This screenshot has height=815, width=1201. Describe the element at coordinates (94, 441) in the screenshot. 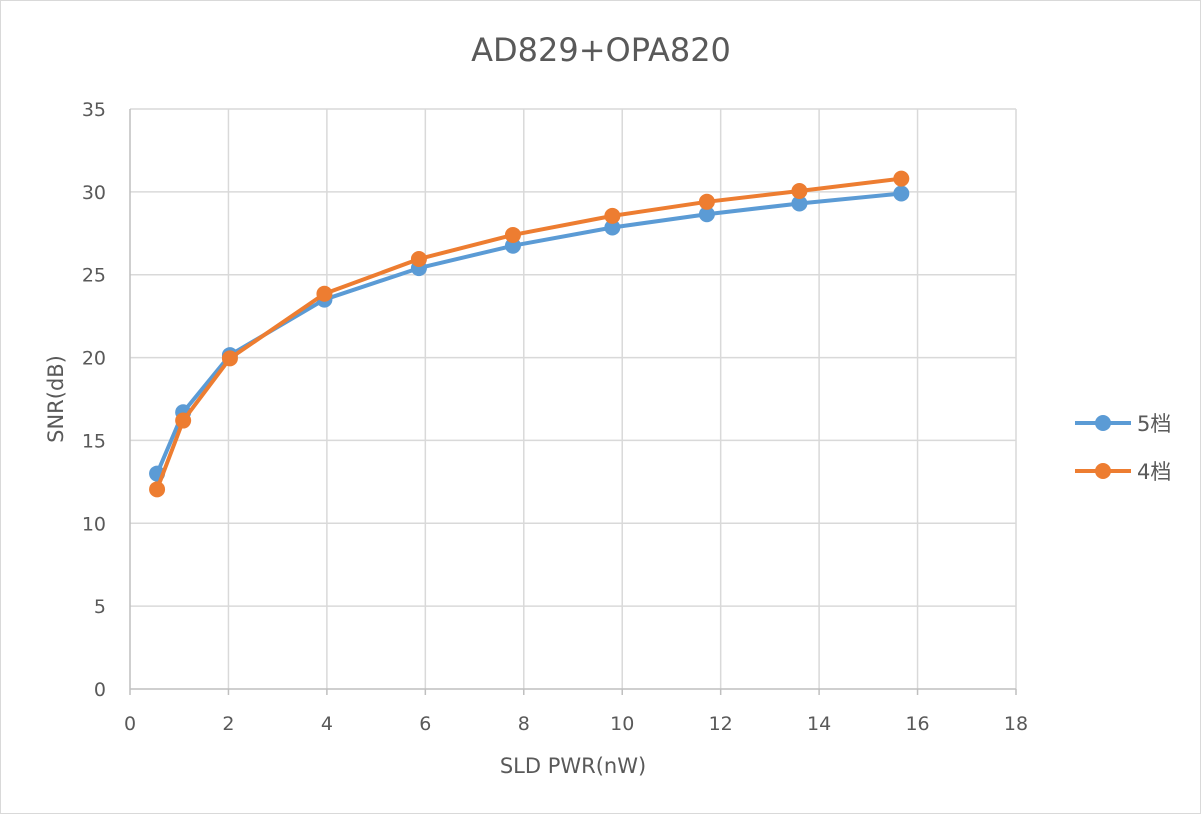

I see `y-tick-label: 15` at that location.